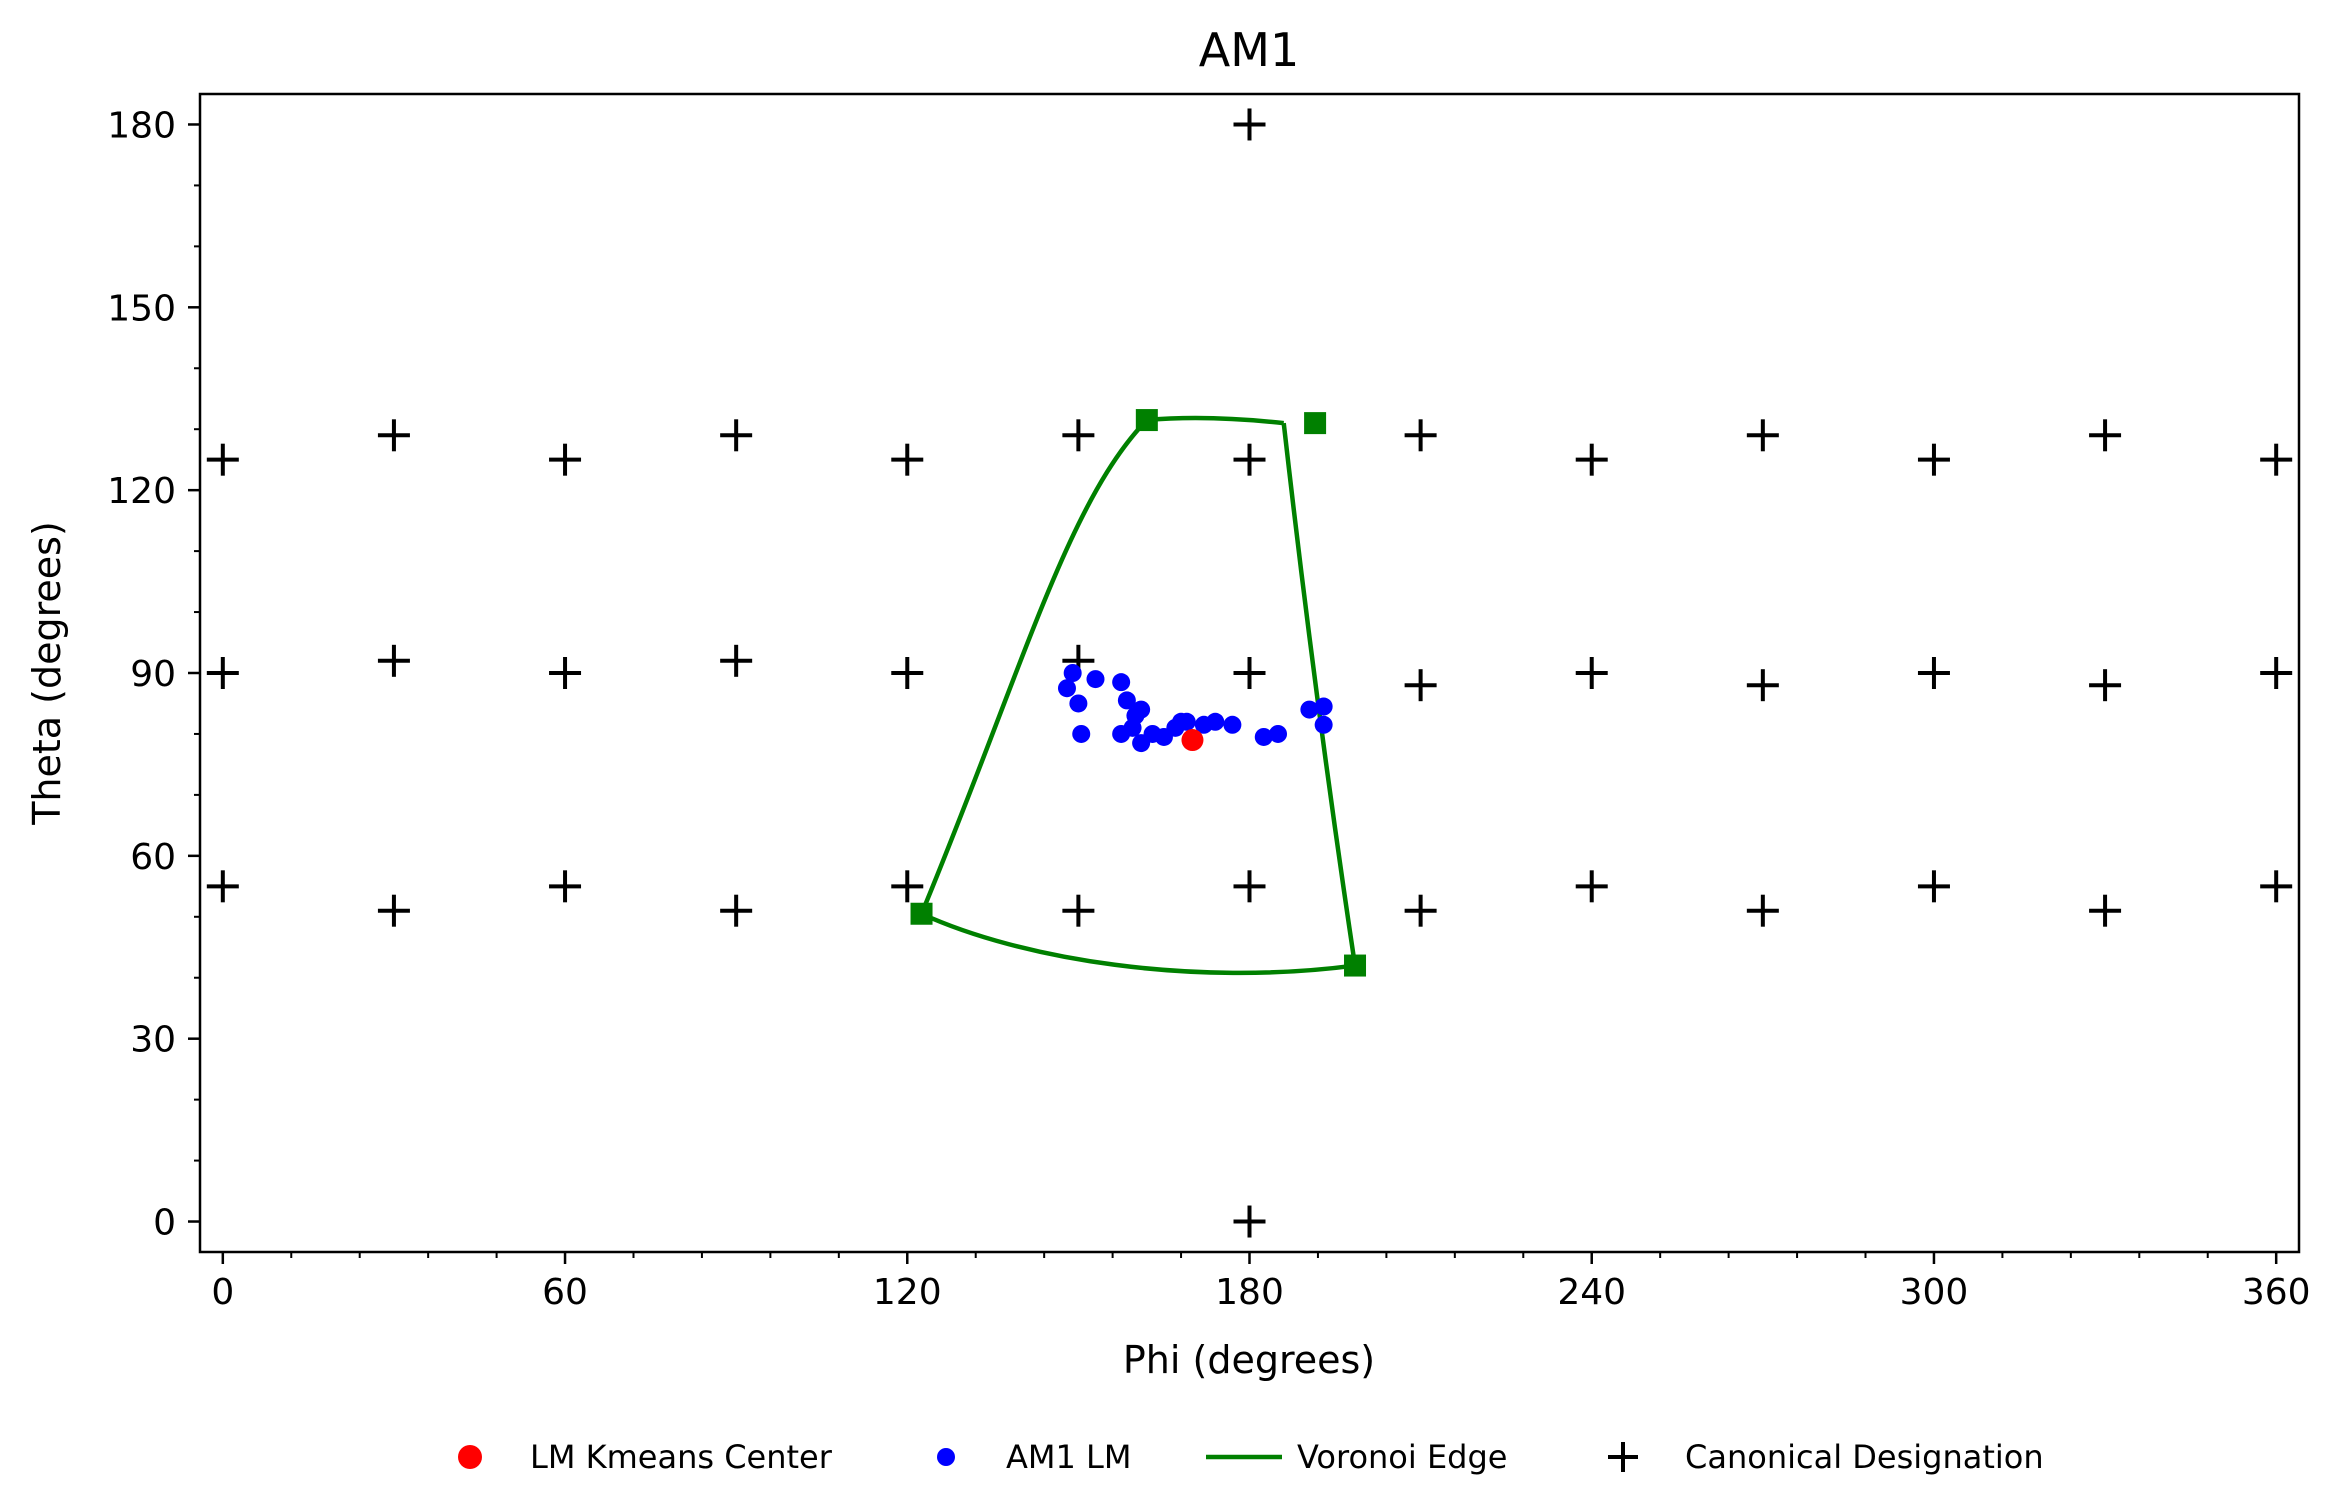  I want to click on x-tick-label: 60, so click(565, 1292).